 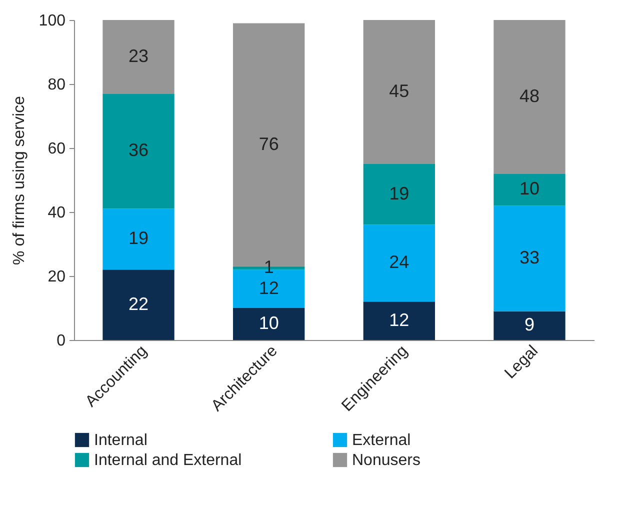 I want to click on data-label: 76, so click(x=268, y=144).